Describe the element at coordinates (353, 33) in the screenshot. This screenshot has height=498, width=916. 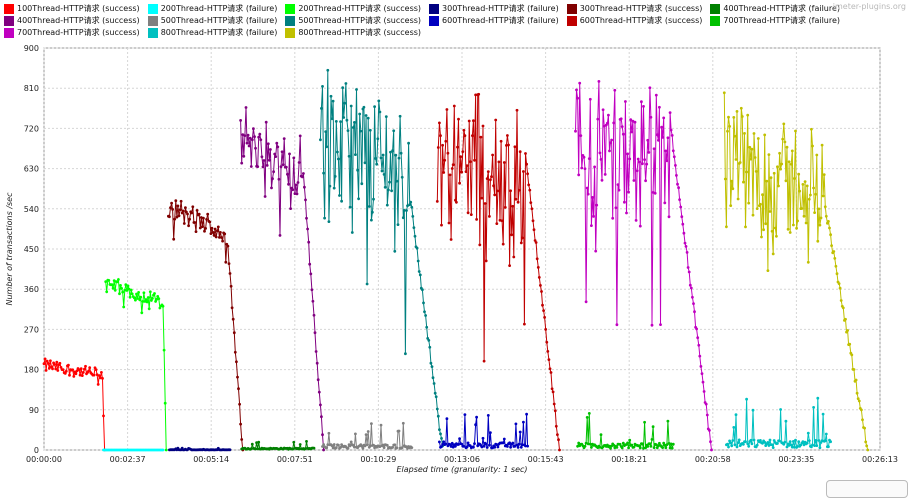
I see `legend-entry-800-success: 800Thread-HTTP请求 (success)` at that location.